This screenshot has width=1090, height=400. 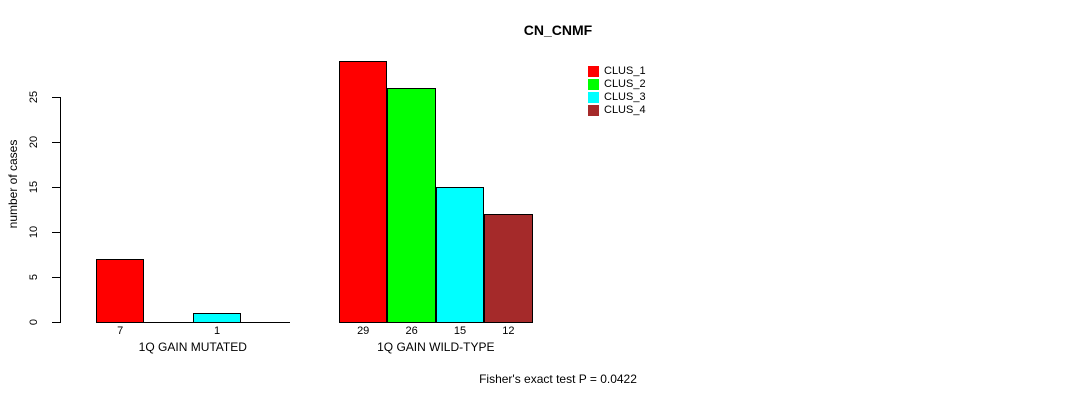 What do you see at coordinates (34, 232) in the screenshot?
I see `y-tick-label: 10` at bounding box center [34, 232].